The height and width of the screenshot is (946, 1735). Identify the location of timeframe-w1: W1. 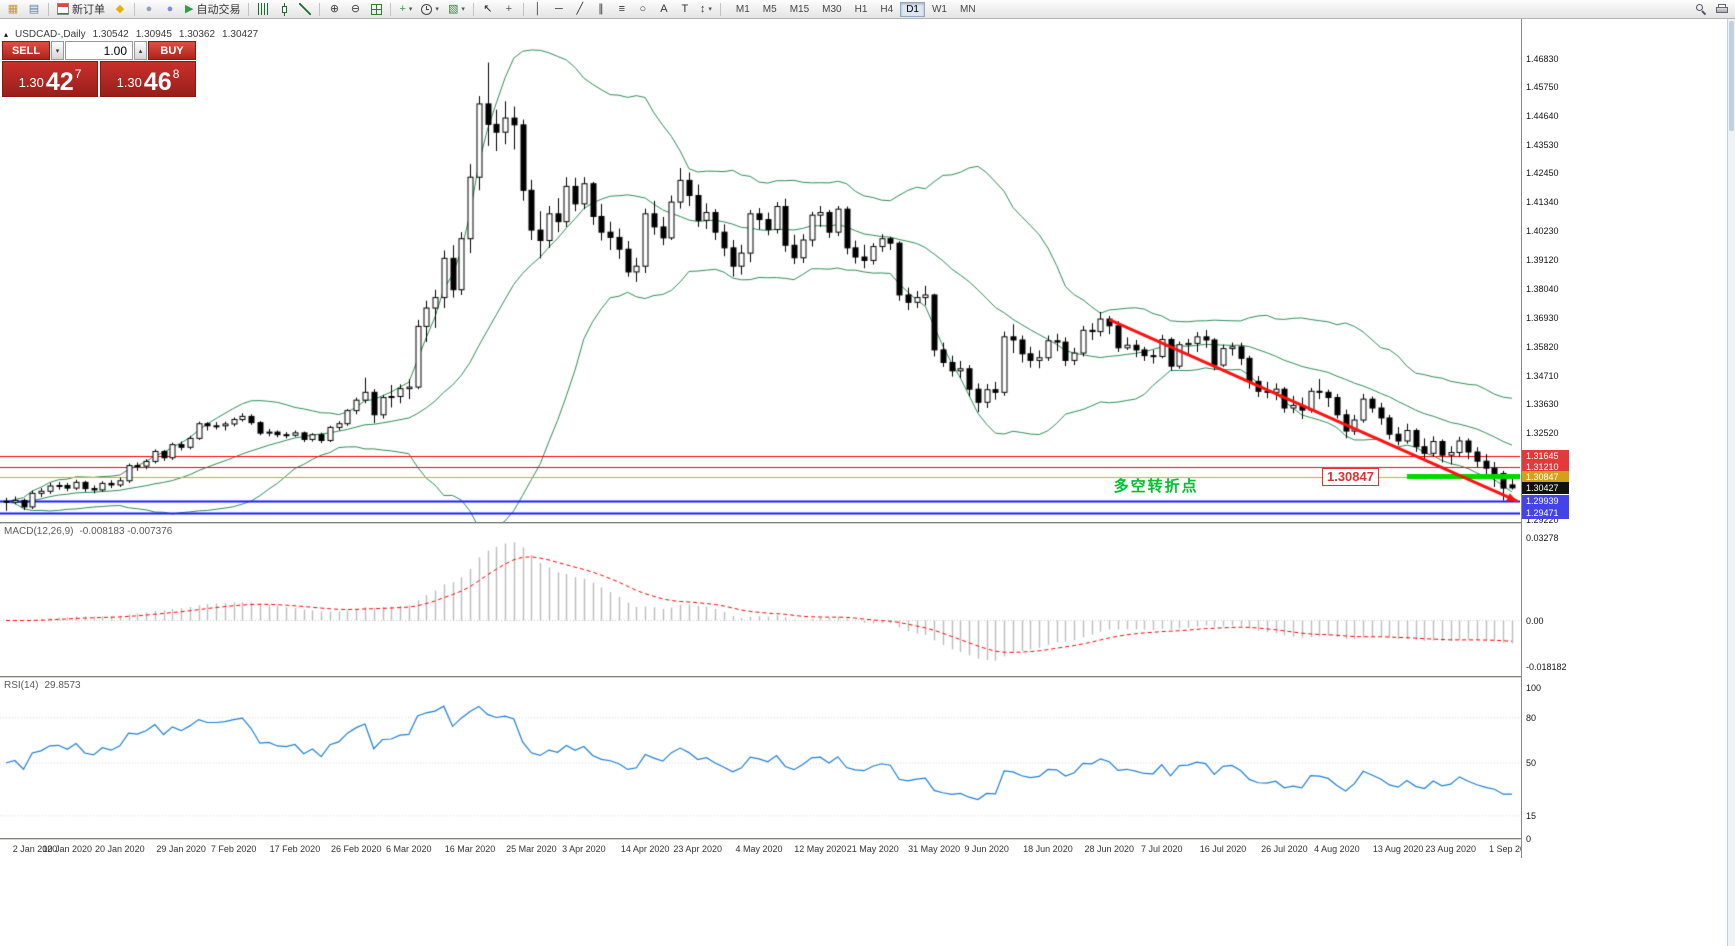
(939, 9).